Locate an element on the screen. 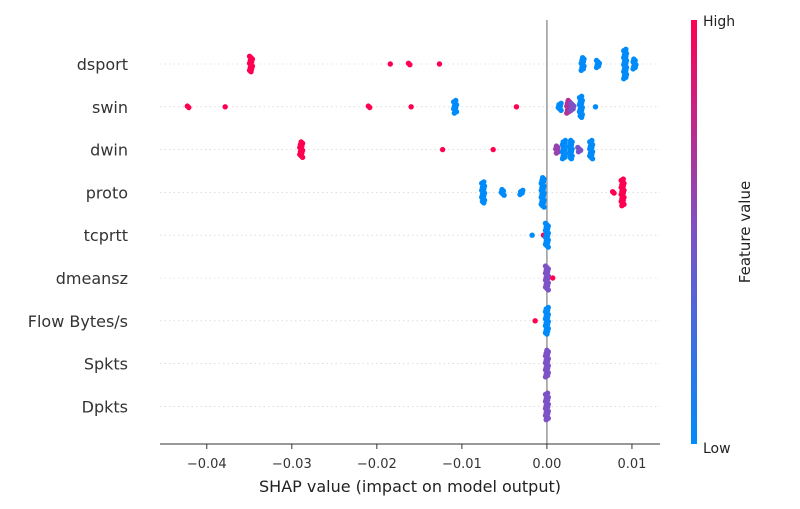 This screenshot has width=800, height=509. x-tick-label: 0.00 is located at coordinates (546, 464).